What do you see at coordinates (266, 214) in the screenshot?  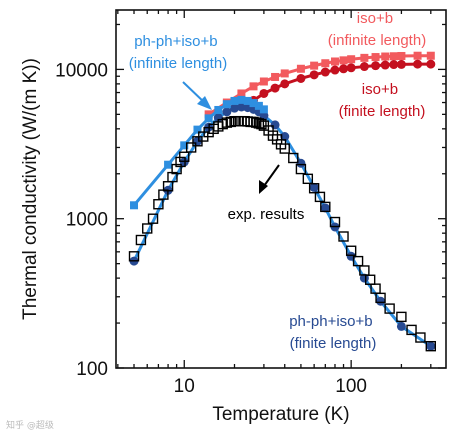 I see `label-exp-line1: exp. results` at bounding box center [266, 214].